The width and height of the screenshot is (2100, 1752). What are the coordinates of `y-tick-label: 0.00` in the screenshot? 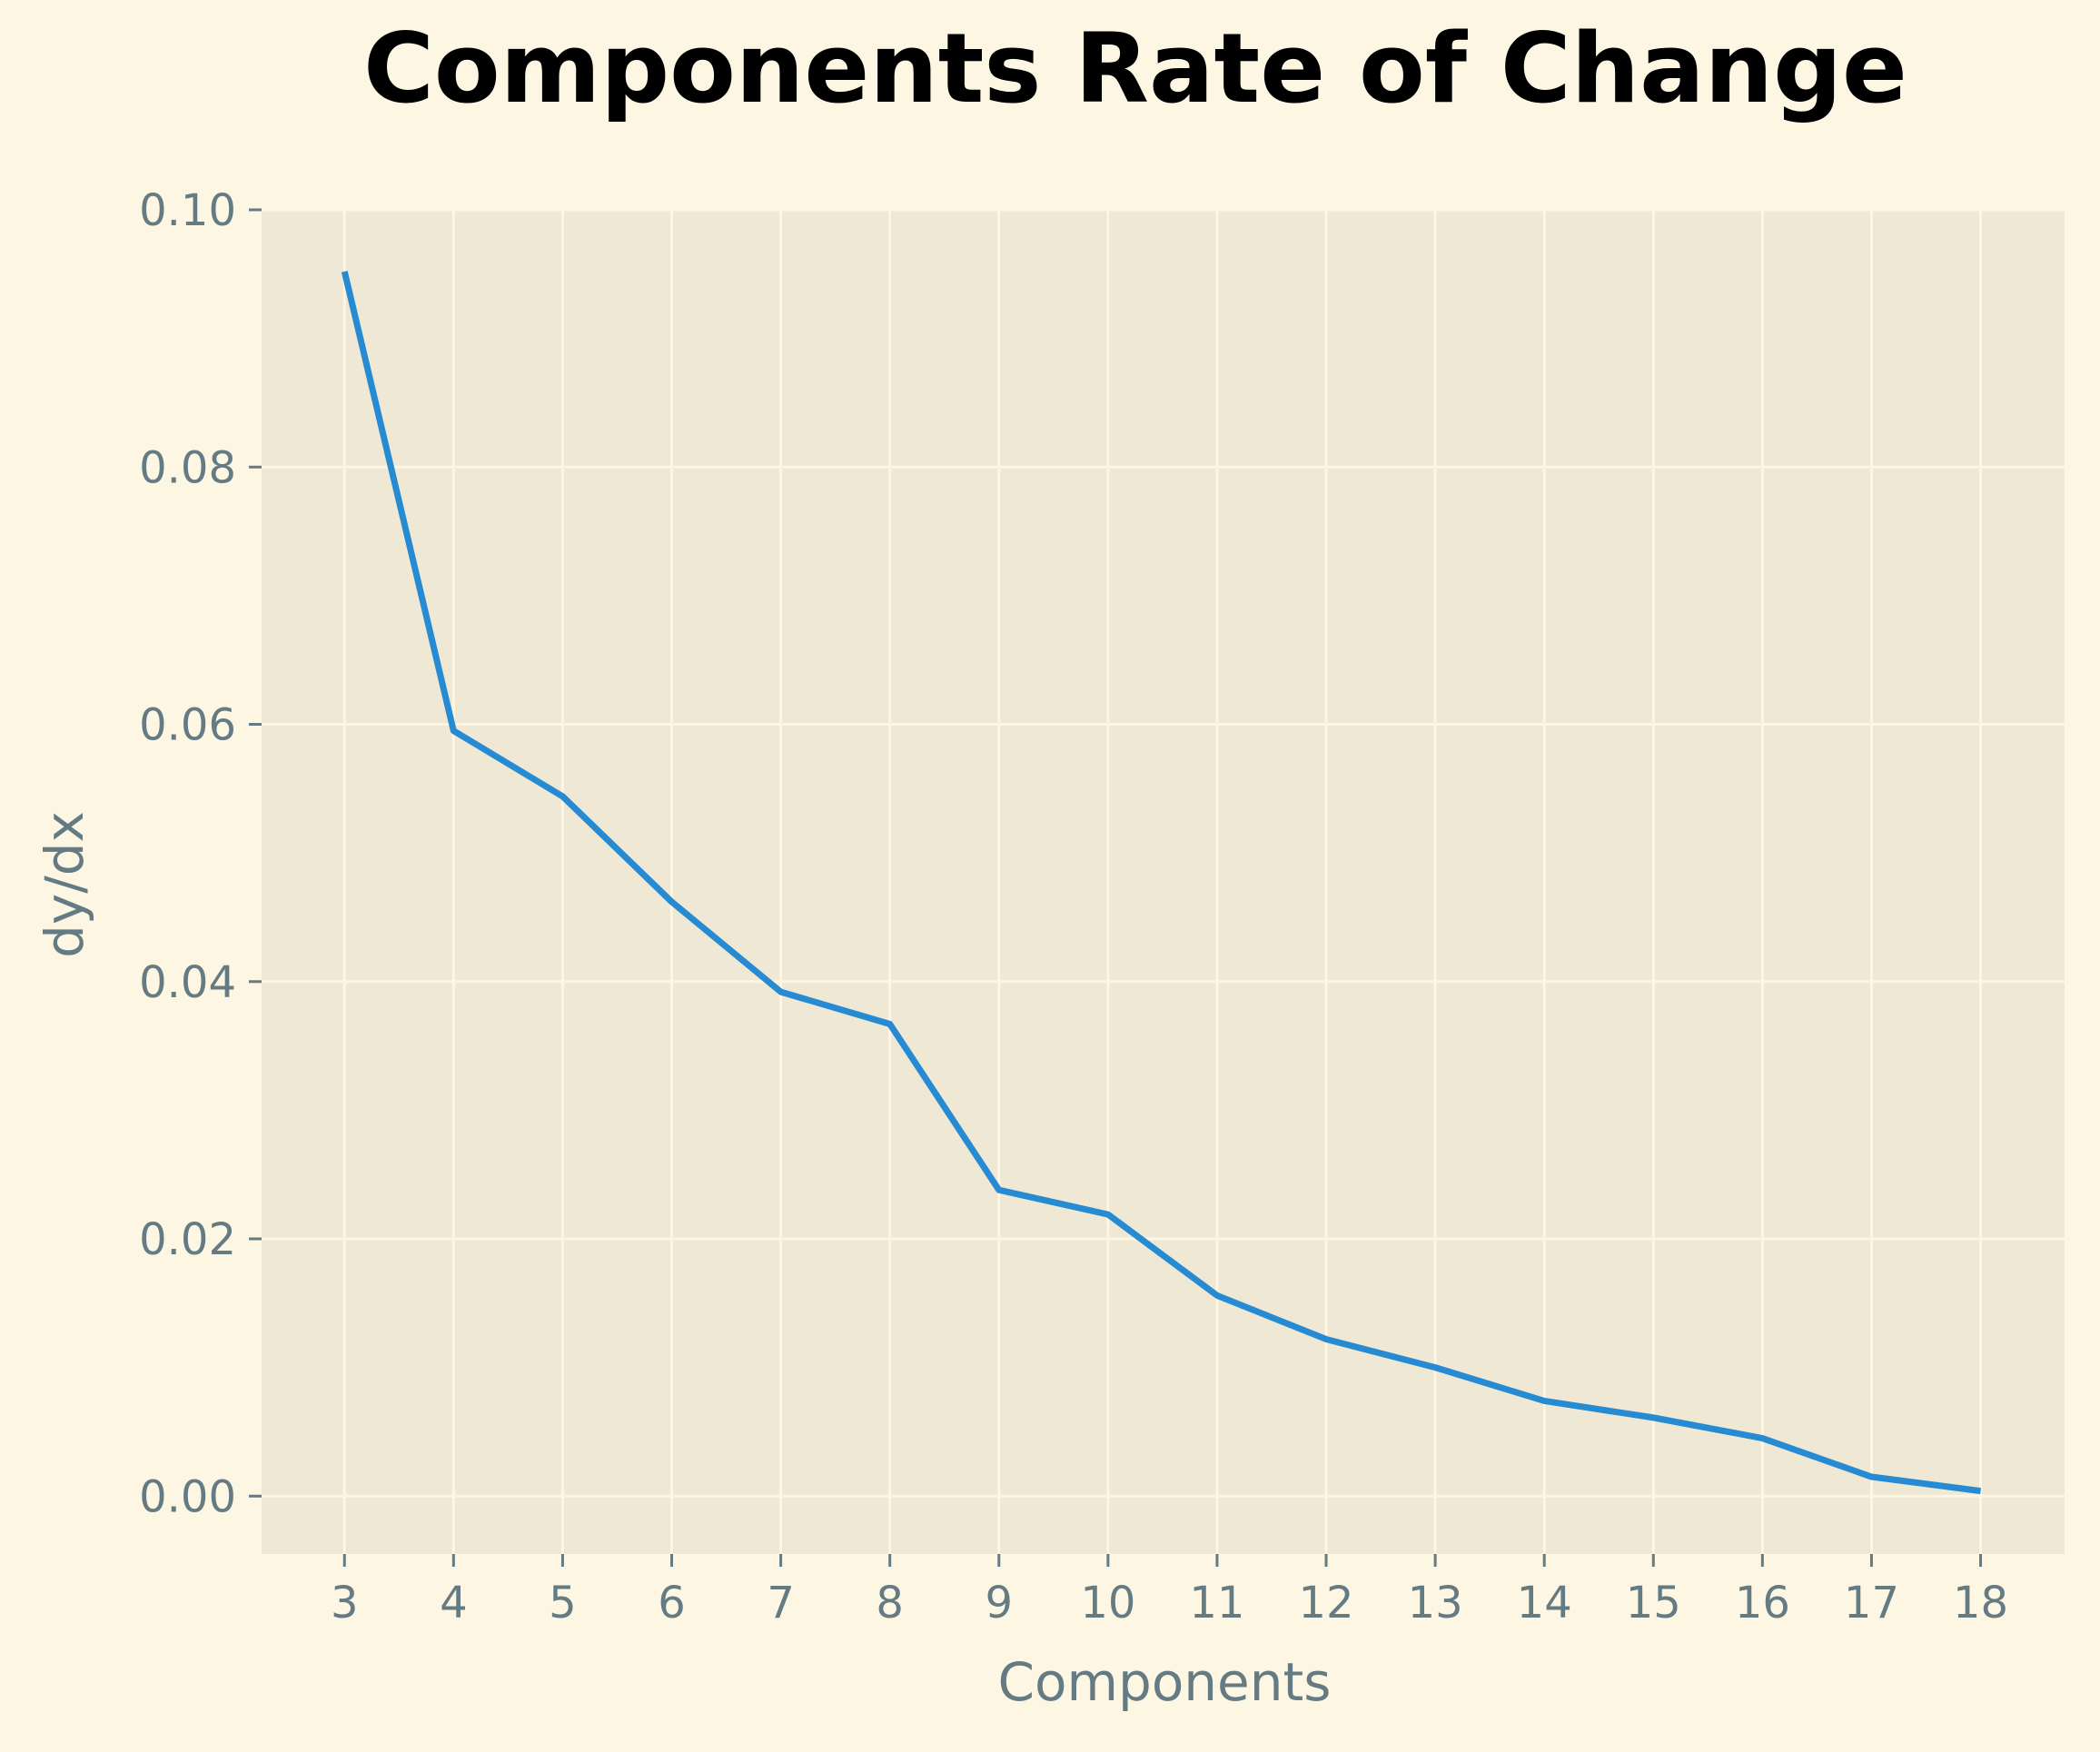 It's located at (187, 1496).